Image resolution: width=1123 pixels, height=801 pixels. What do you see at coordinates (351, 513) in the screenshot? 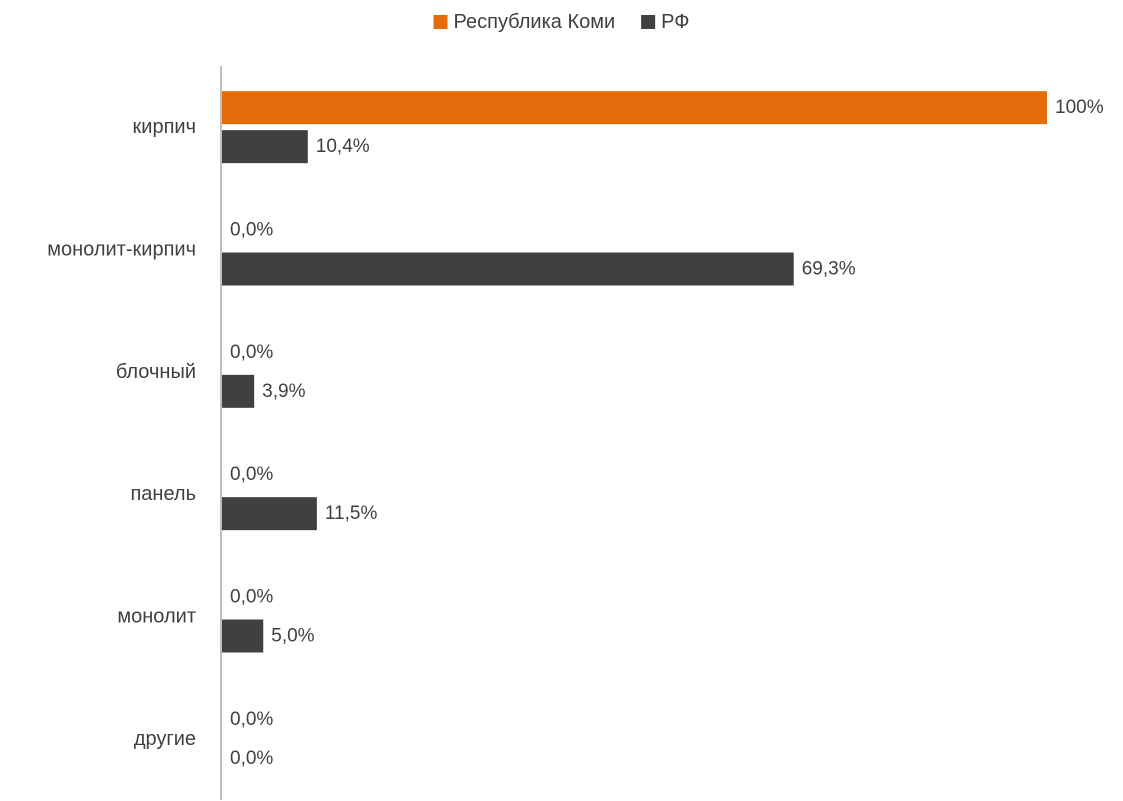
I see `data-label: 11,5%` at bounding box center [351, 513].